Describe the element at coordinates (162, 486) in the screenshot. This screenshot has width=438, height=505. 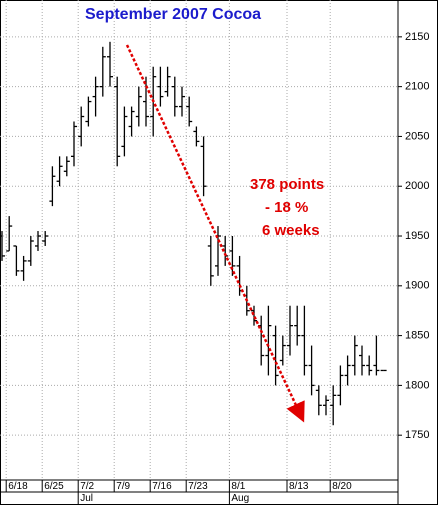
I see `x-tick-label: 7/16` at that location.